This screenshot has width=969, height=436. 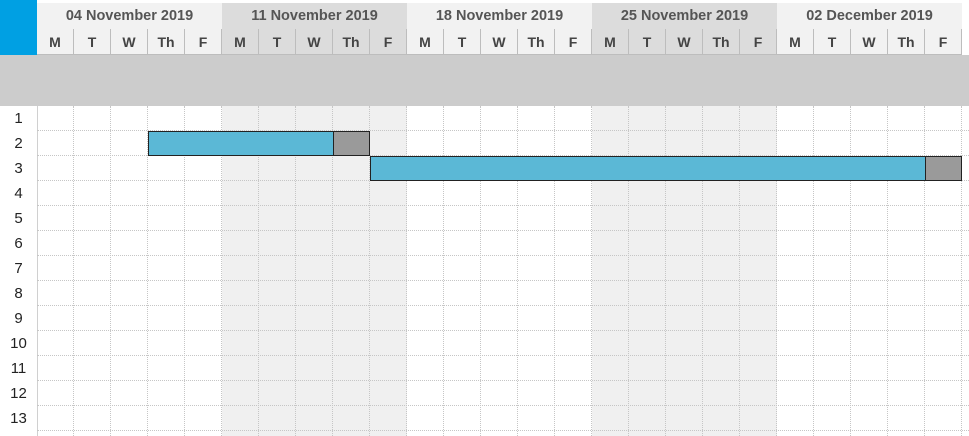 What do you see at coordinates (462, 42) in the screenshot?
I see `day-header-3-2: T` at bounding box center [462, 42].